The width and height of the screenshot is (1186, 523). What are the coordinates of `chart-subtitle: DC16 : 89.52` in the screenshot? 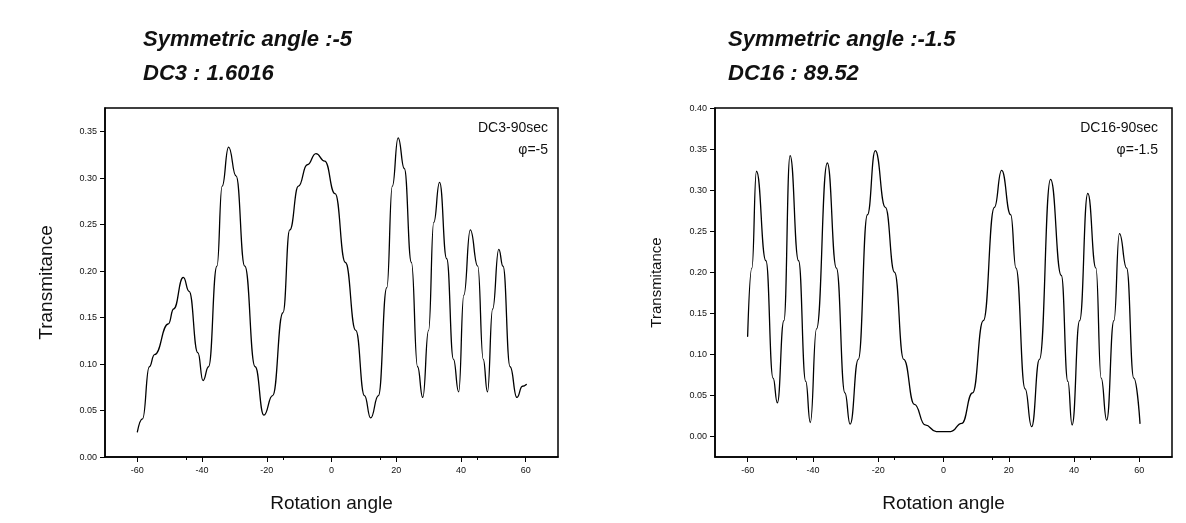 It's located at (794, 72).